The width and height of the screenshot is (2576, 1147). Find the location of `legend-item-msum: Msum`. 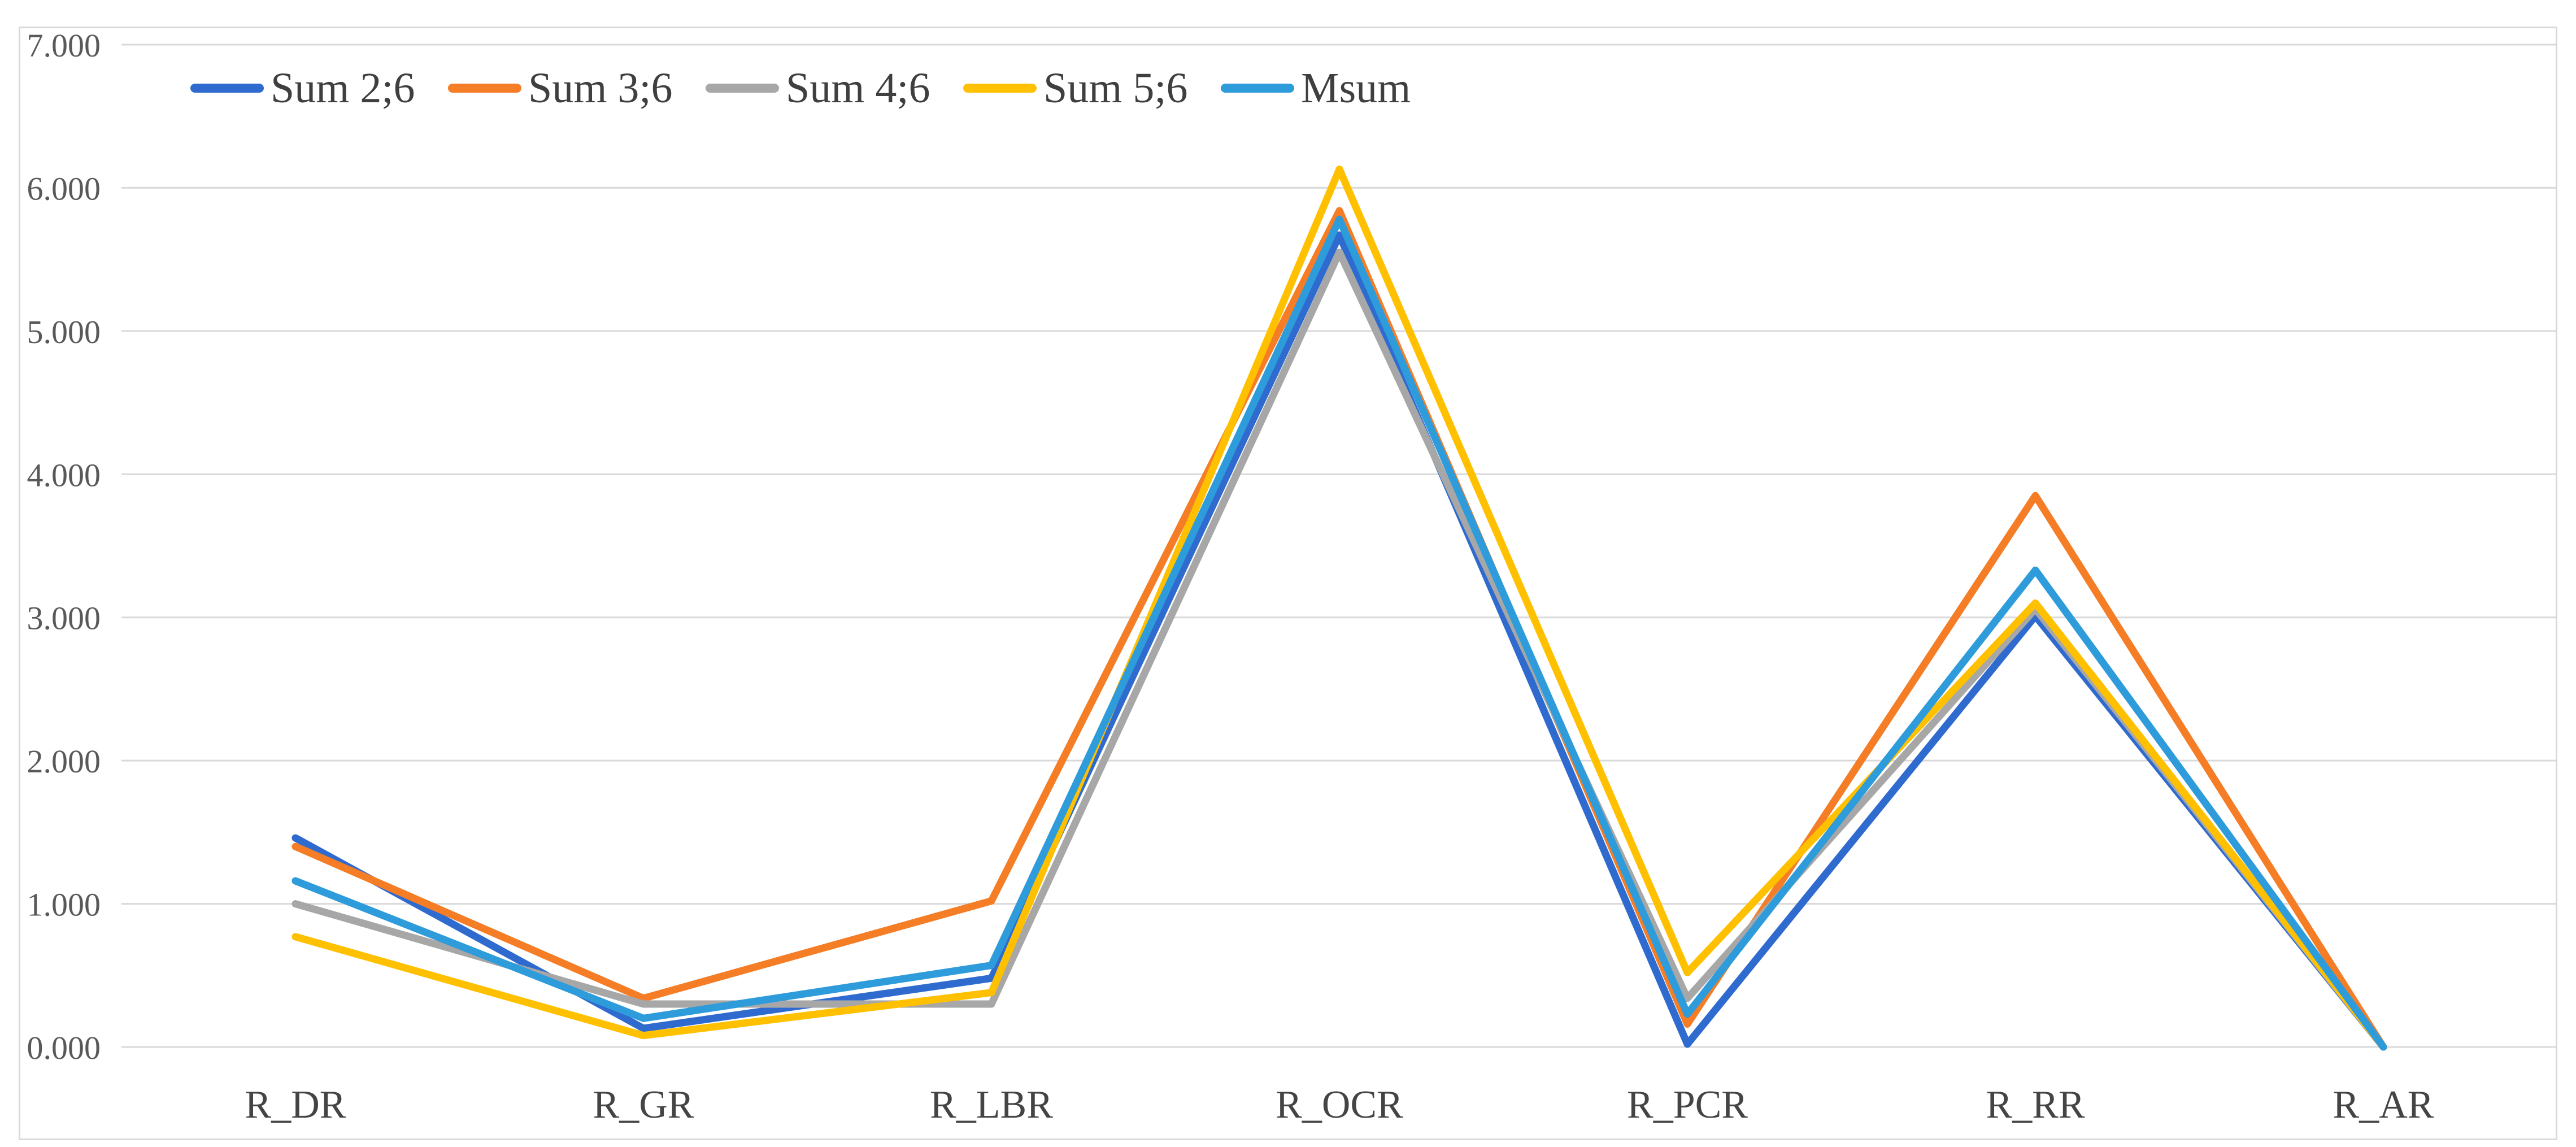

legend-item-msum: Msum is located at coordinates (1349, 88).